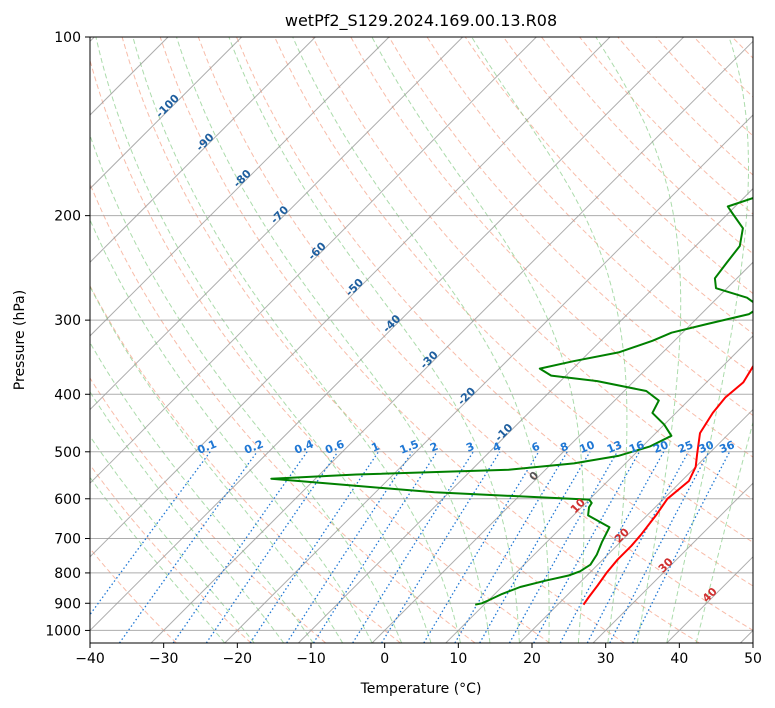  I want to click on y-tick-label: 700, so click(67, 540).